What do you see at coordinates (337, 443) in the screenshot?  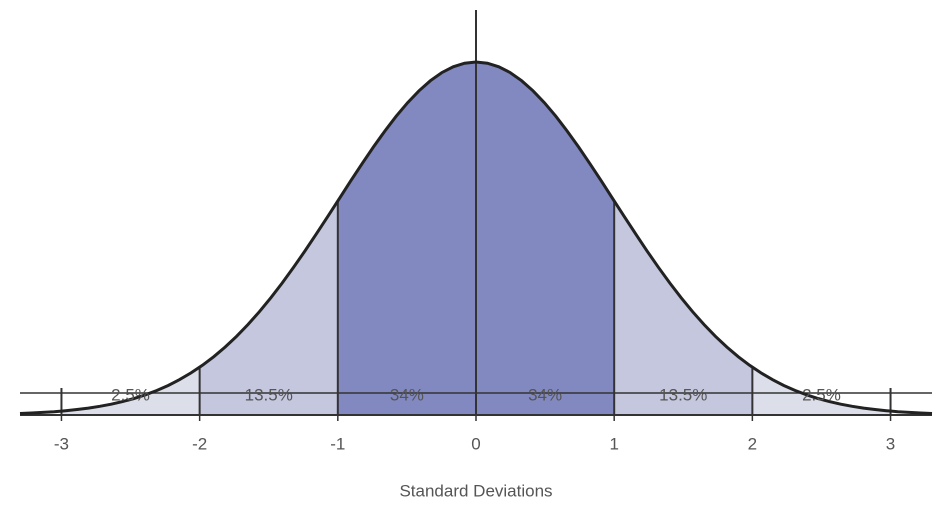 I see `x-tick-label: -1` at bounding box center [337, 443].